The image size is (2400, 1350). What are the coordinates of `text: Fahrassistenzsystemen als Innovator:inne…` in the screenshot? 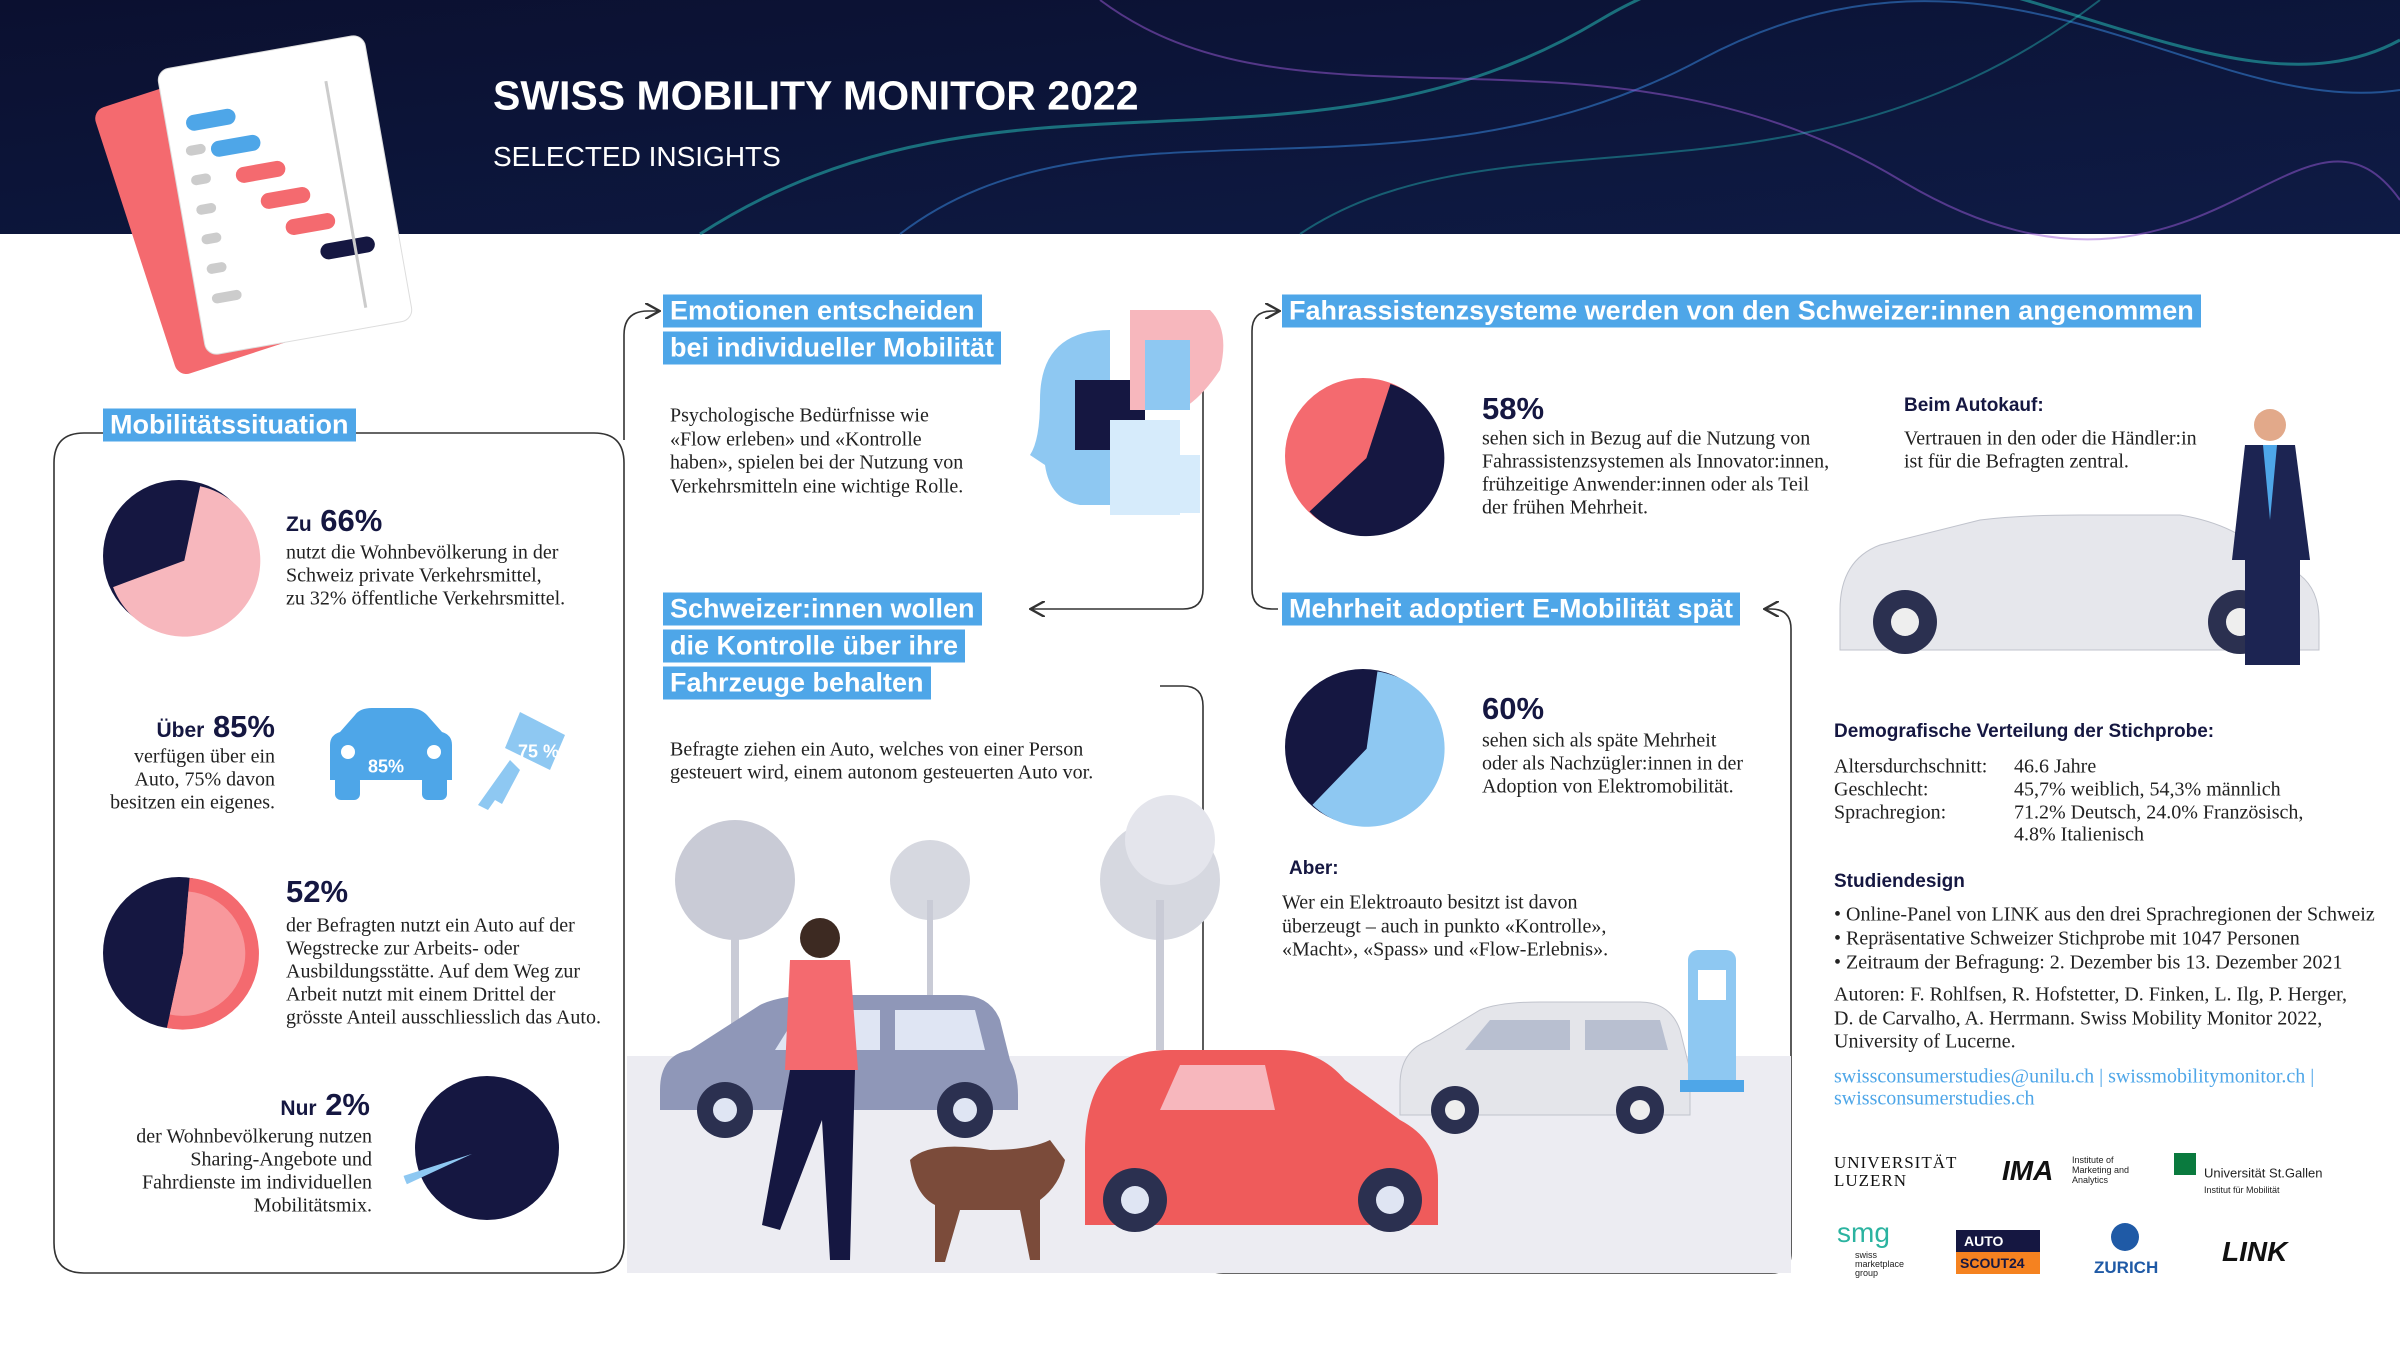 It's located at (1656, 461).